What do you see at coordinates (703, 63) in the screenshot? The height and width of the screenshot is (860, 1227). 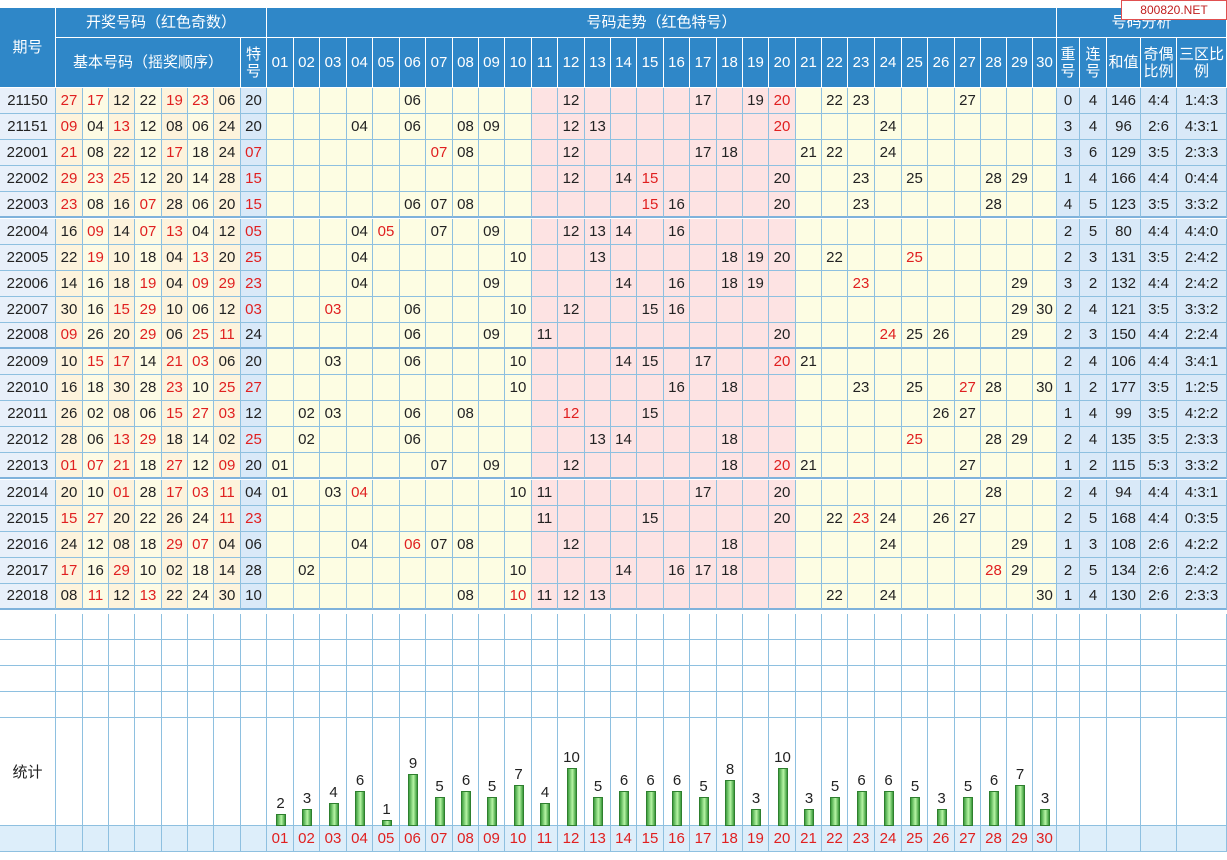 I see `trend-column-header: 17` at bounding box center [703, 63].